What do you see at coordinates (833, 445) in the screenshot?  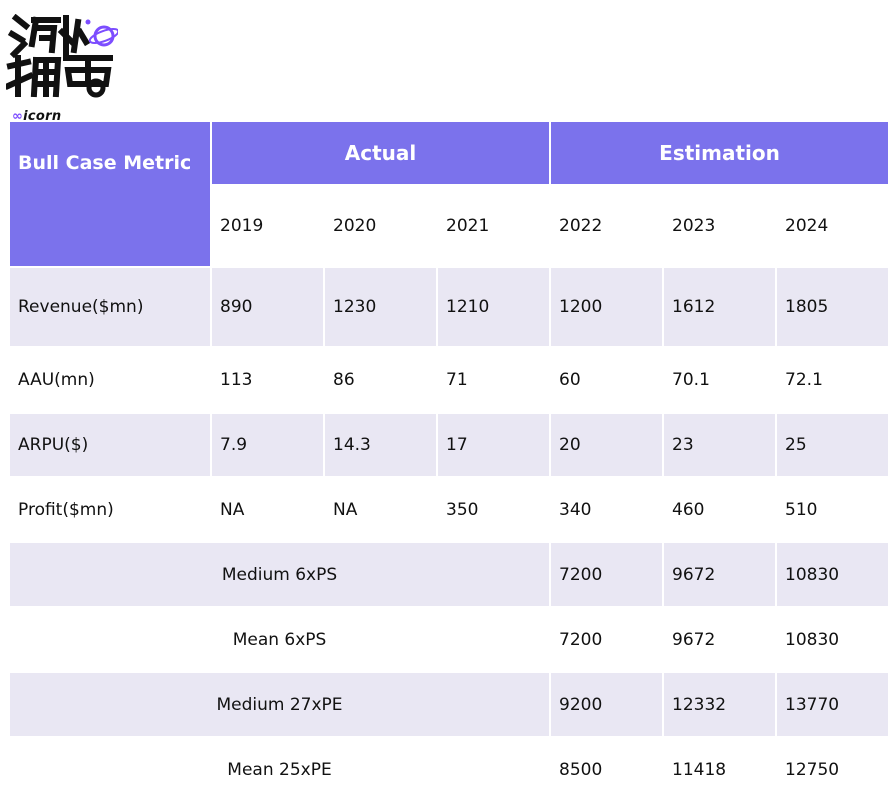 I see `table-cell: 25` at bounding box center [833, 445].